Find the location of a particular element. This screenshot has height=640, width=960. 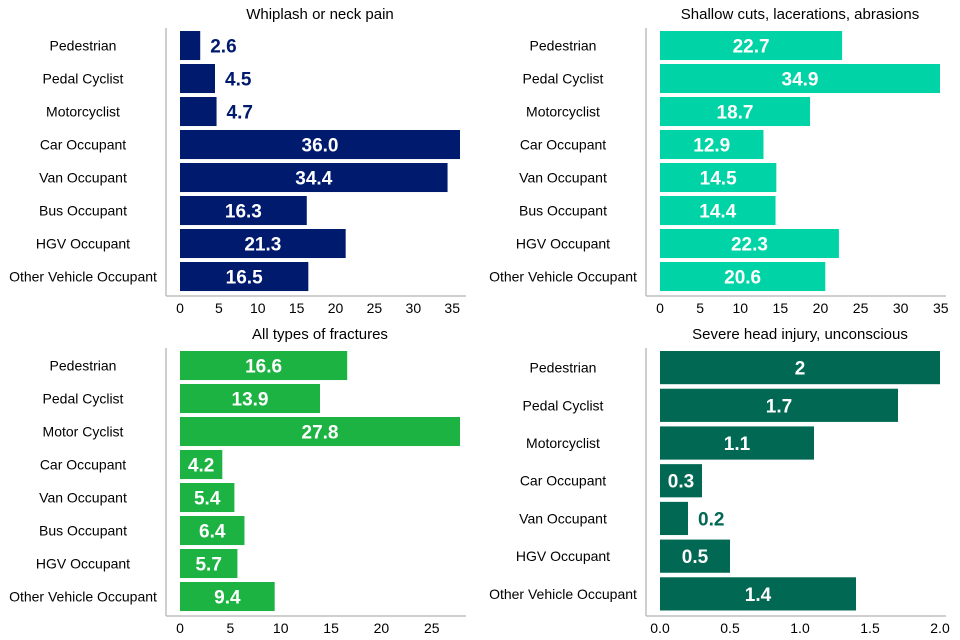

chart-title: Shallow cuts, lacerations, abrasions is located at coordinates (800, 14).